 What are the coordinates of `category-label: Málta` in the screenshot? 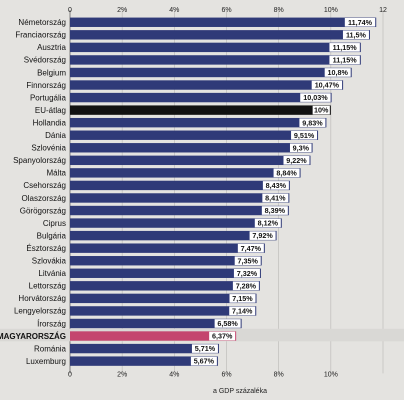 It's located at (56, 173).